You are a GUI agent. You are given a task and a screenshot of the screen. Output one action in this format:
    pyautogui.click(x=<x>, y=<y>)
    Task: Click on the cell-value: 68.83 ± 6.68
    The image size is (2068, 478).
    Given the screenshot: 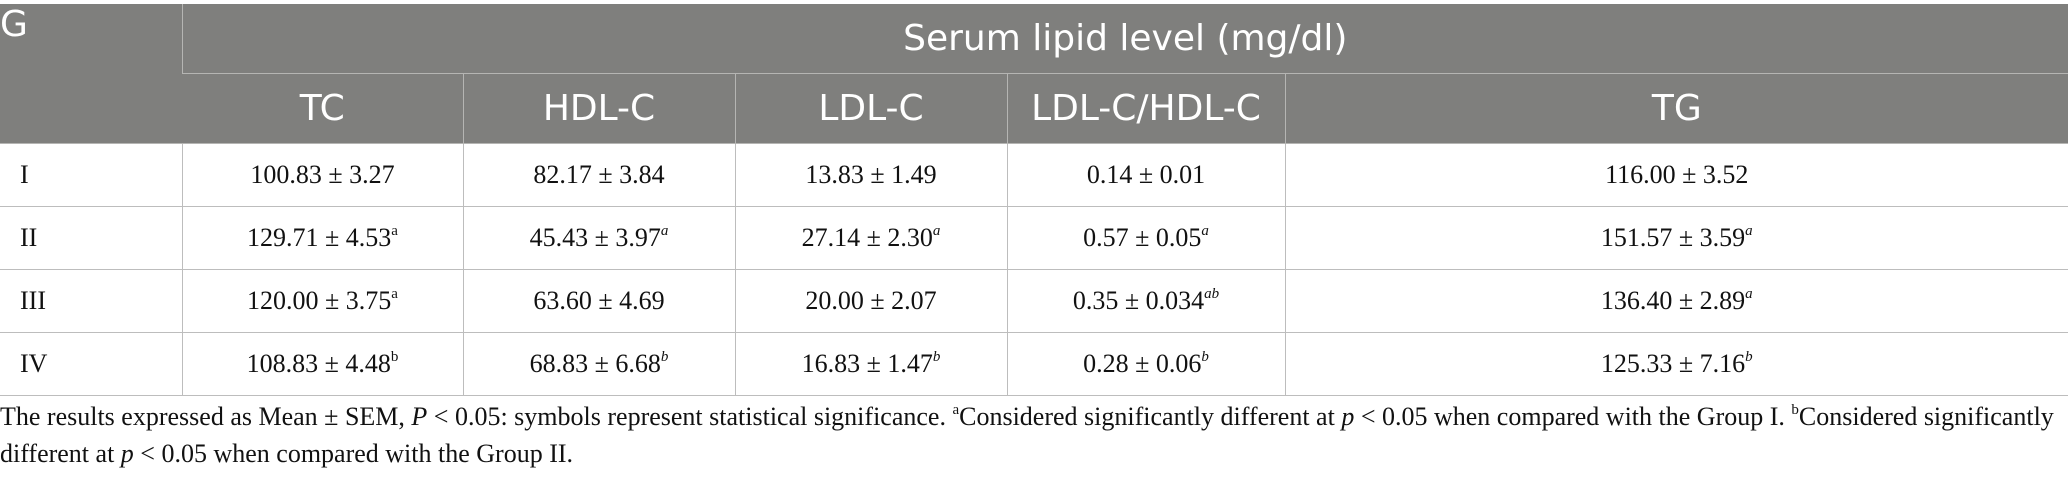 What is the action you would take?
    pyautogui.click(x=595, y=363)
    